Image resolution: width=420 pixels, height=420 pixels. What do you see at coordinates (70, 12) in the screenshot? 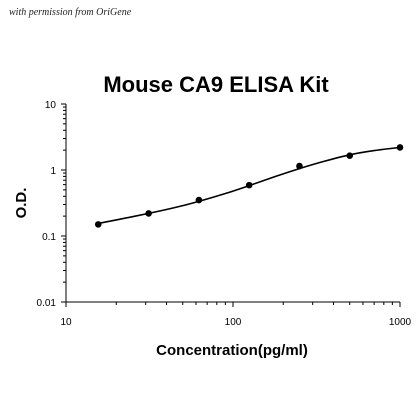
I see `permission-watermark: with permission from OriGene` at bounding box center [70, 12].